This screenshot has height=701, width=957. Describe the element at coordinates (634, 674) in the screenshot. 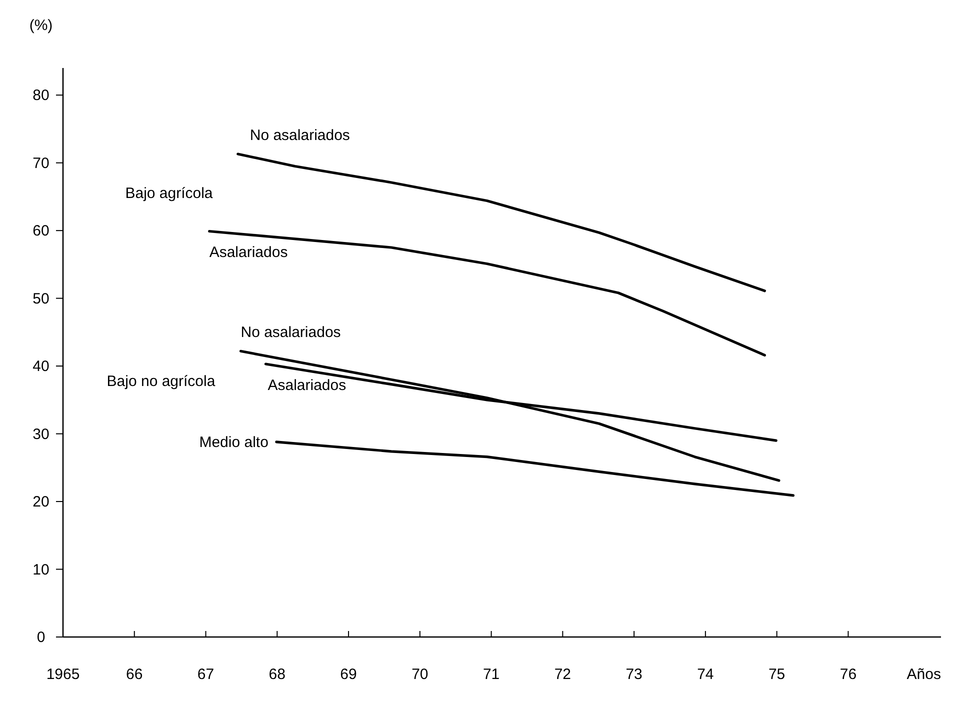

I see `x-tick-label: 73` at that location.